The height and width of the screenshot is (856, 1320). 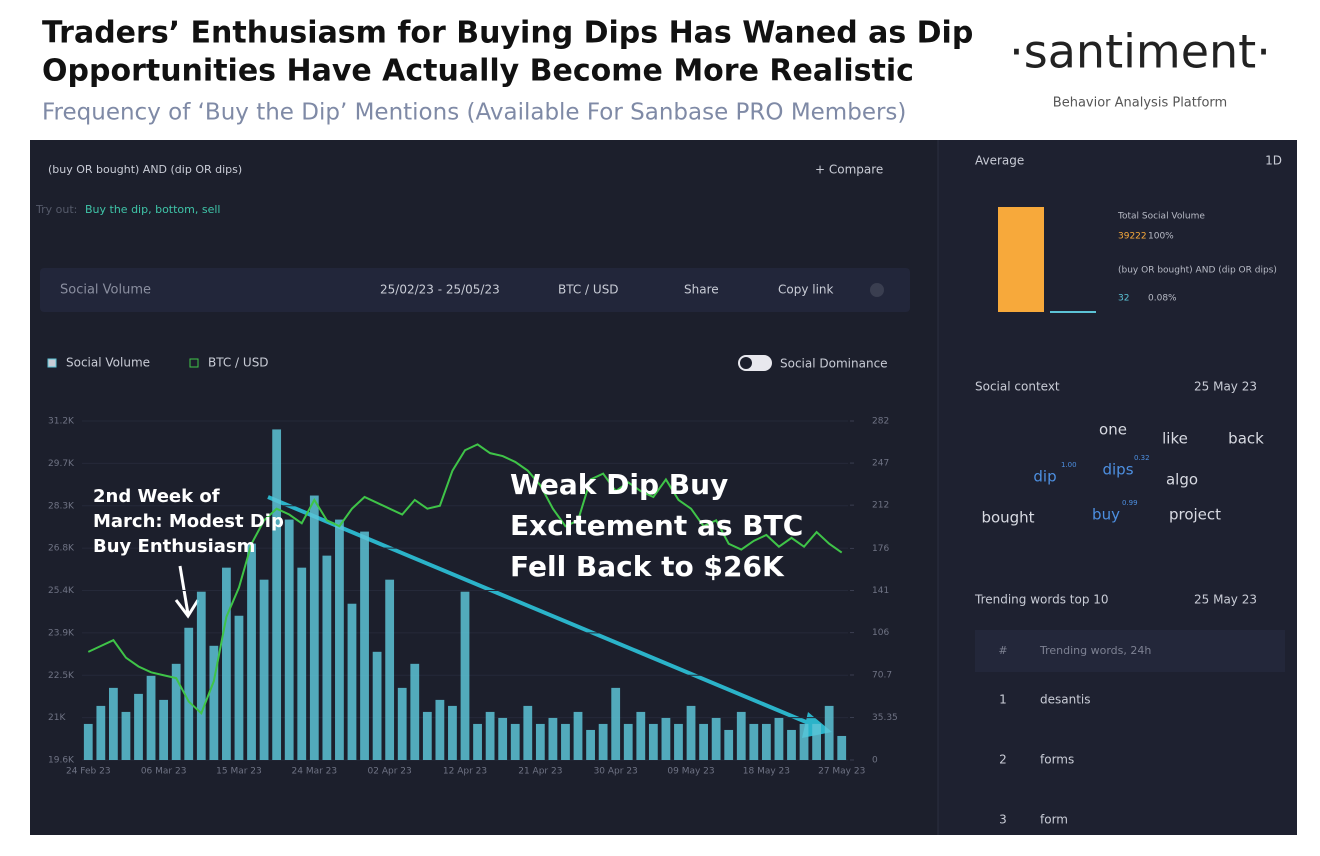 I want to click on suggestions: Buy the dip, bottom, sell, so click(x=152, y=209).